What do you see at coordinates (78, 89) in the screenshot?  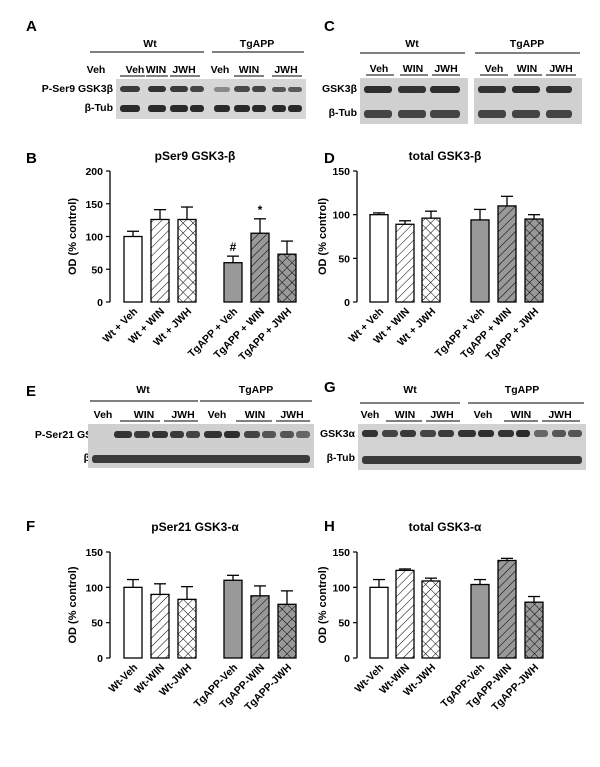 I see `blot-row-label: P-Ser9 GSK3β` at bounding box center [78, 89].